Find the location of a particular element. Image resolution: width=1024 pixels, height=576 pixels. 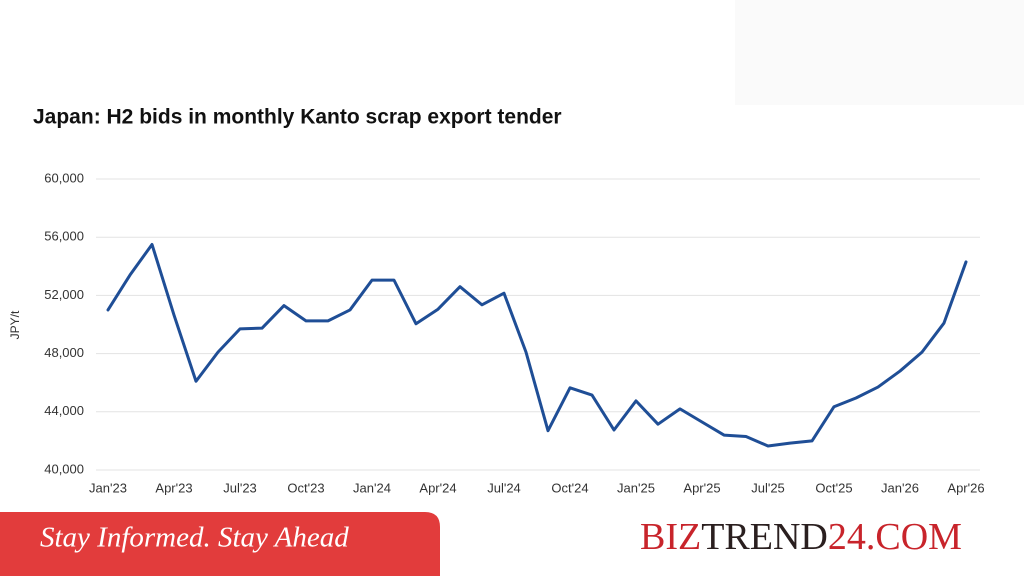

x-tick-label: Jan'25 is located at coordinates (636, 487).